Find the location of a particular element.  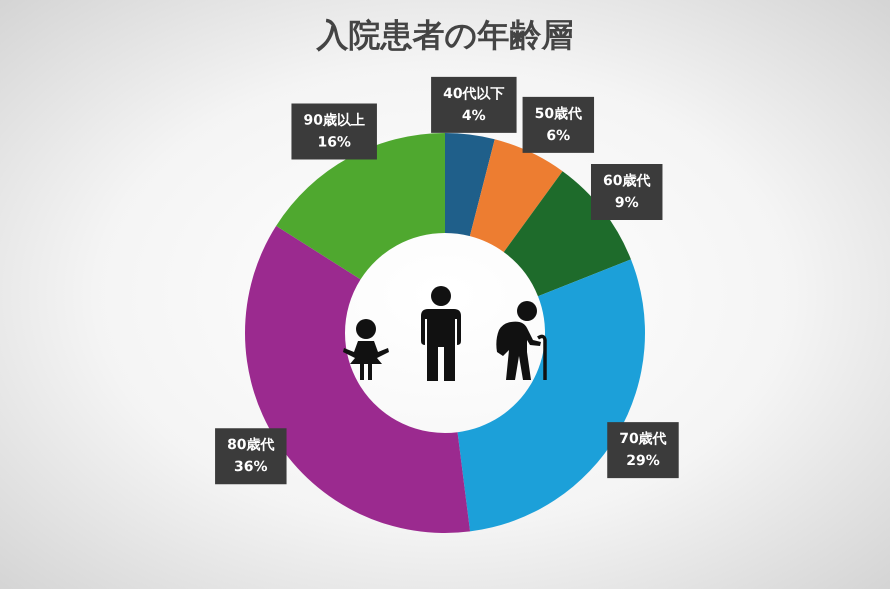

slice-label: 80歳代 is located at coordinates (251, 445).